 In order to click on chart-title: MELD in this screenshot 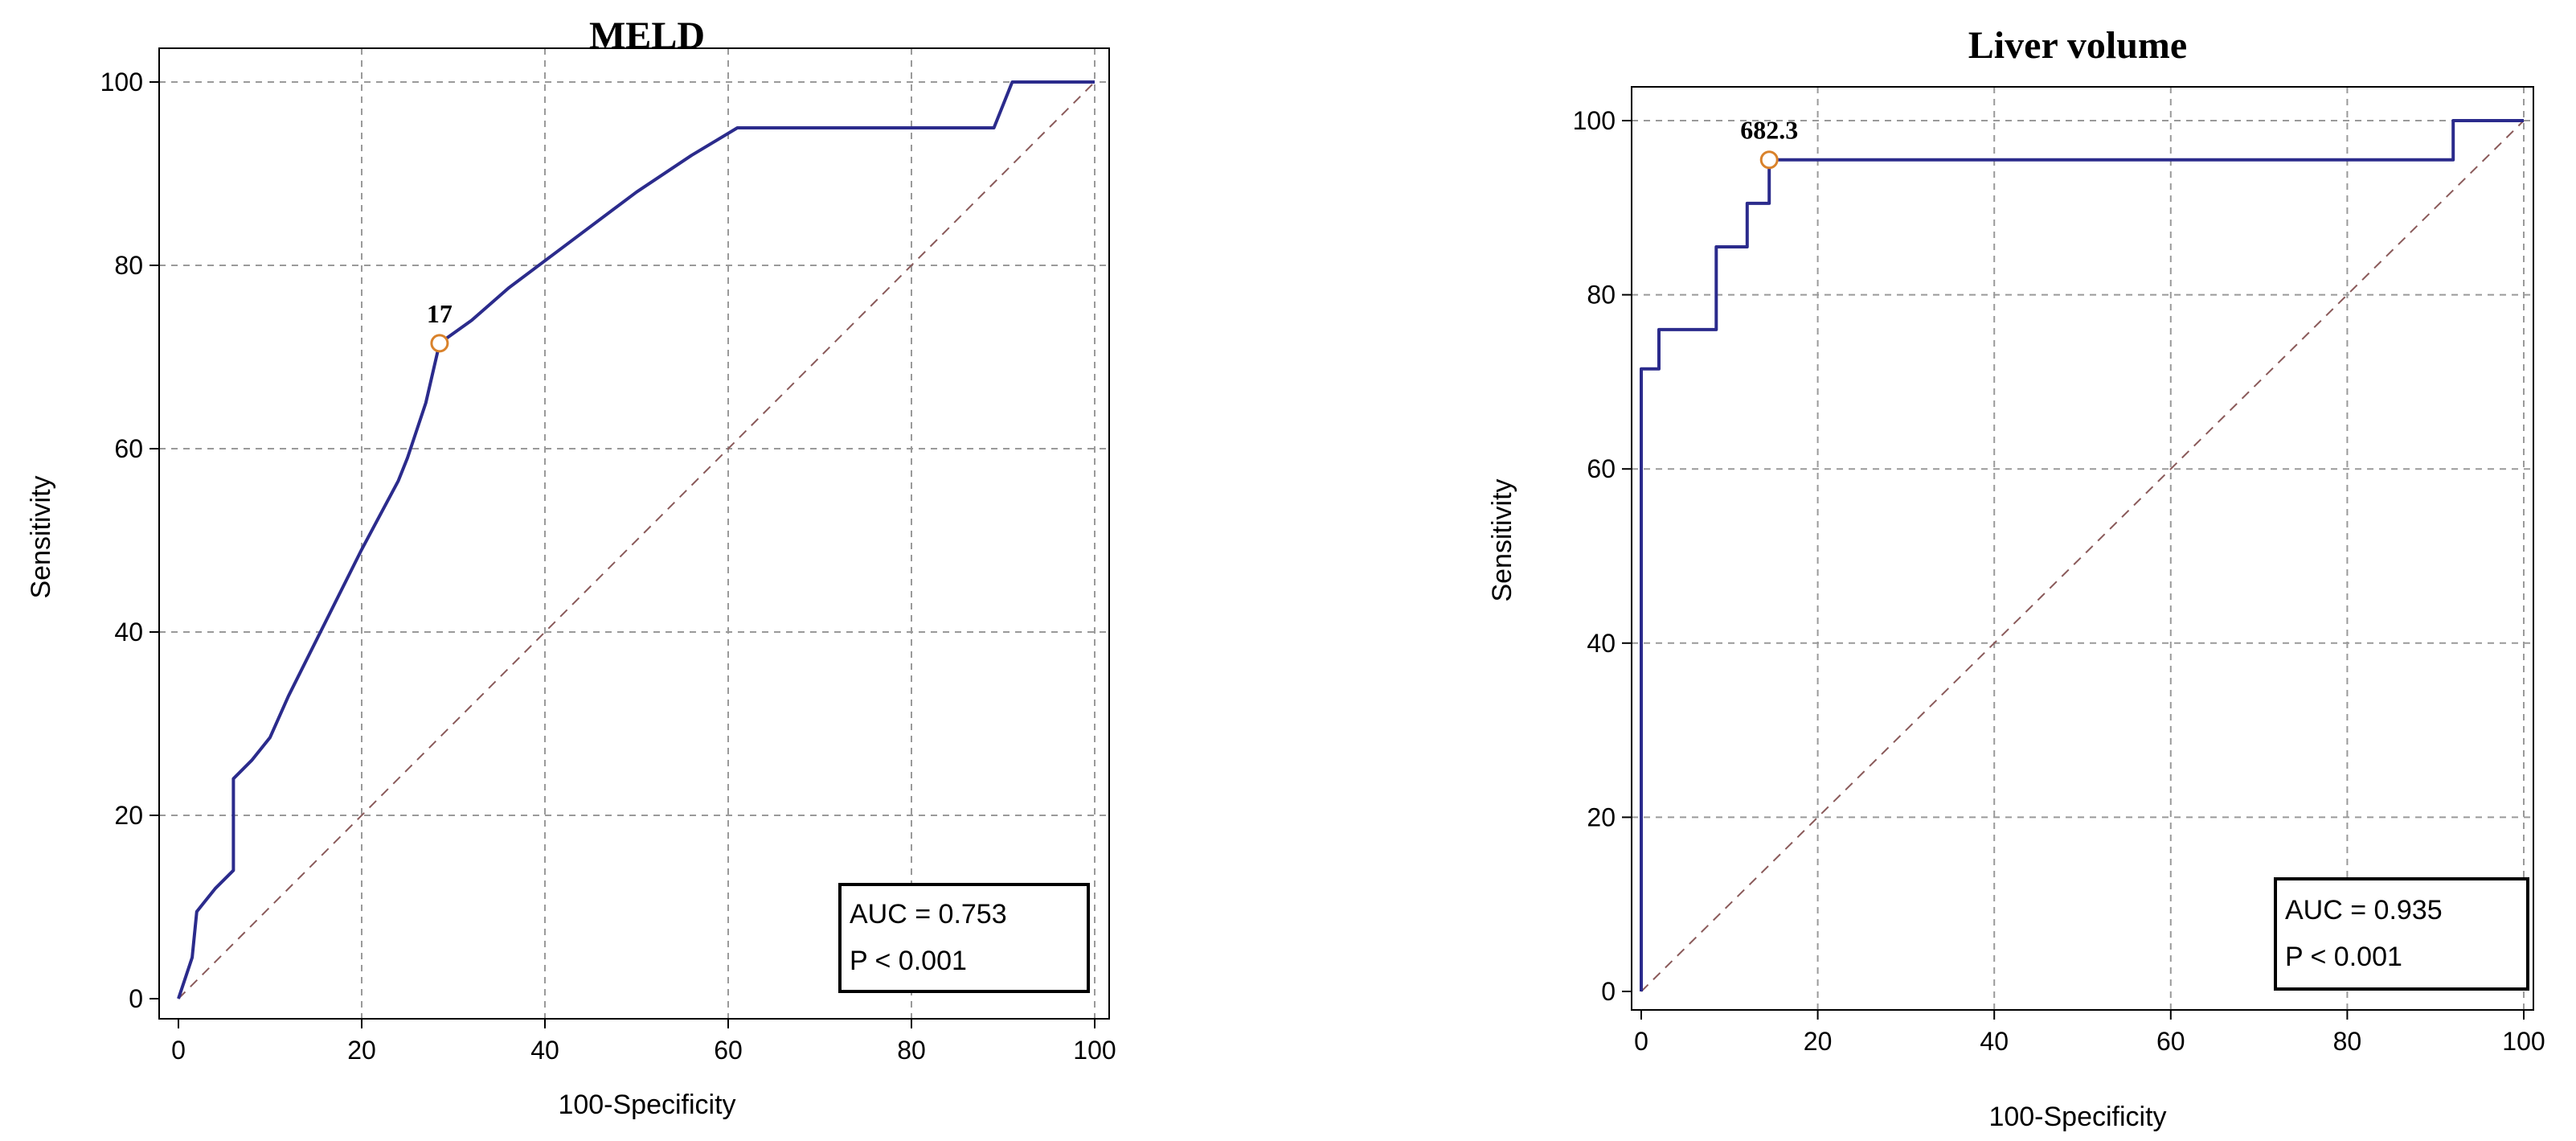, I will do `click(647, 35)`.